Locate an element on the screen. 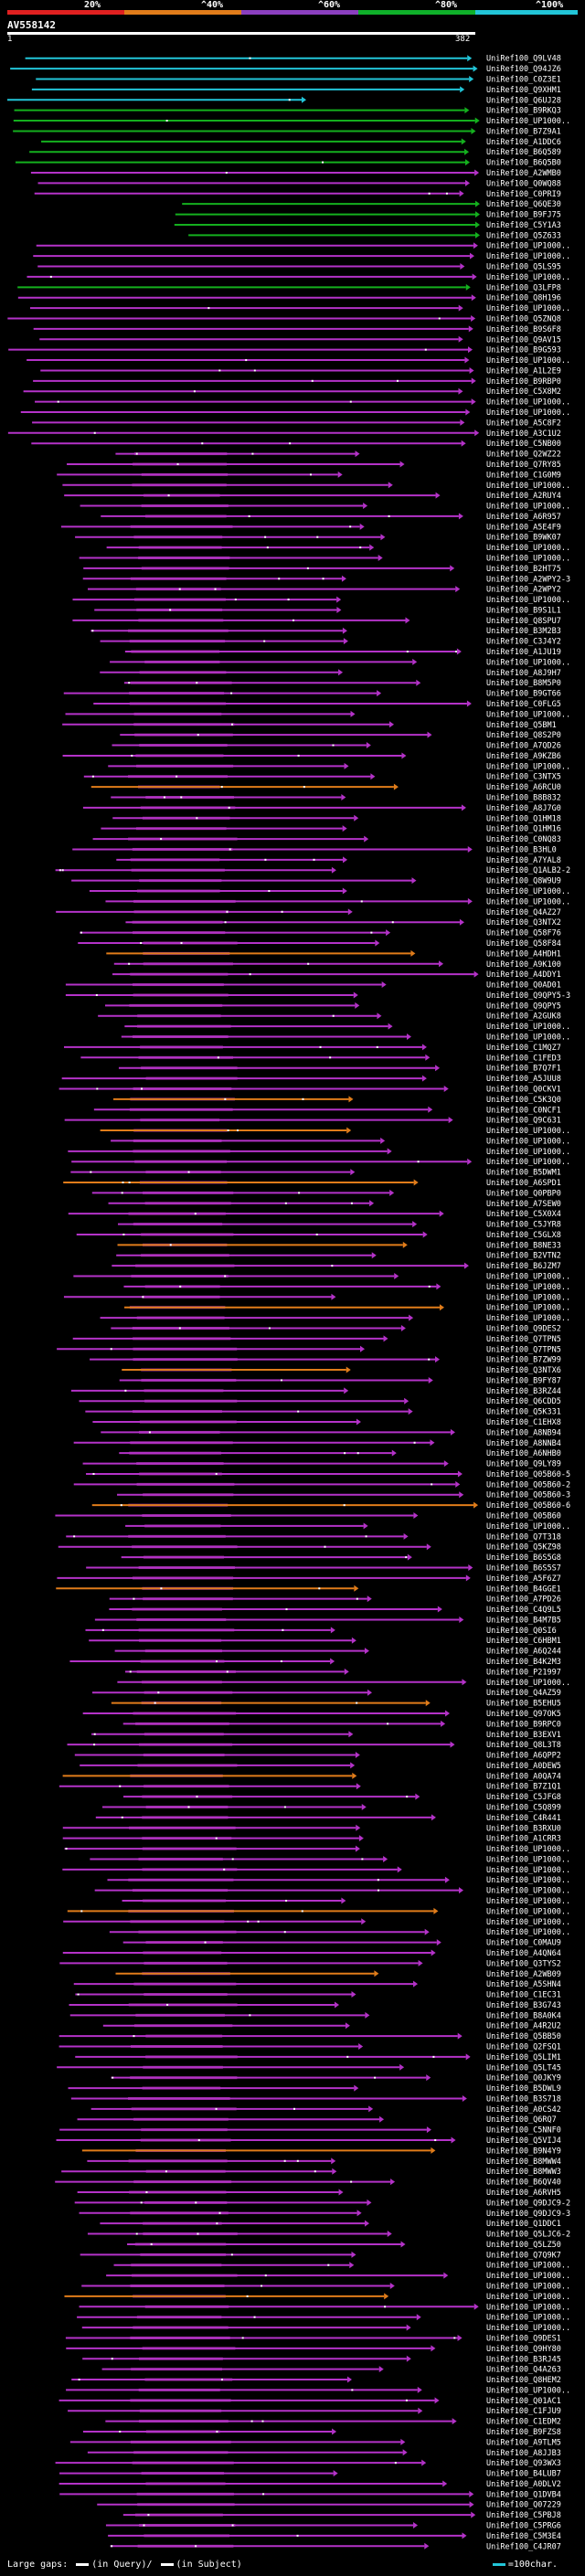  hit-row: UniRef100_Q0AD01 is located at coordinates (313, 986).